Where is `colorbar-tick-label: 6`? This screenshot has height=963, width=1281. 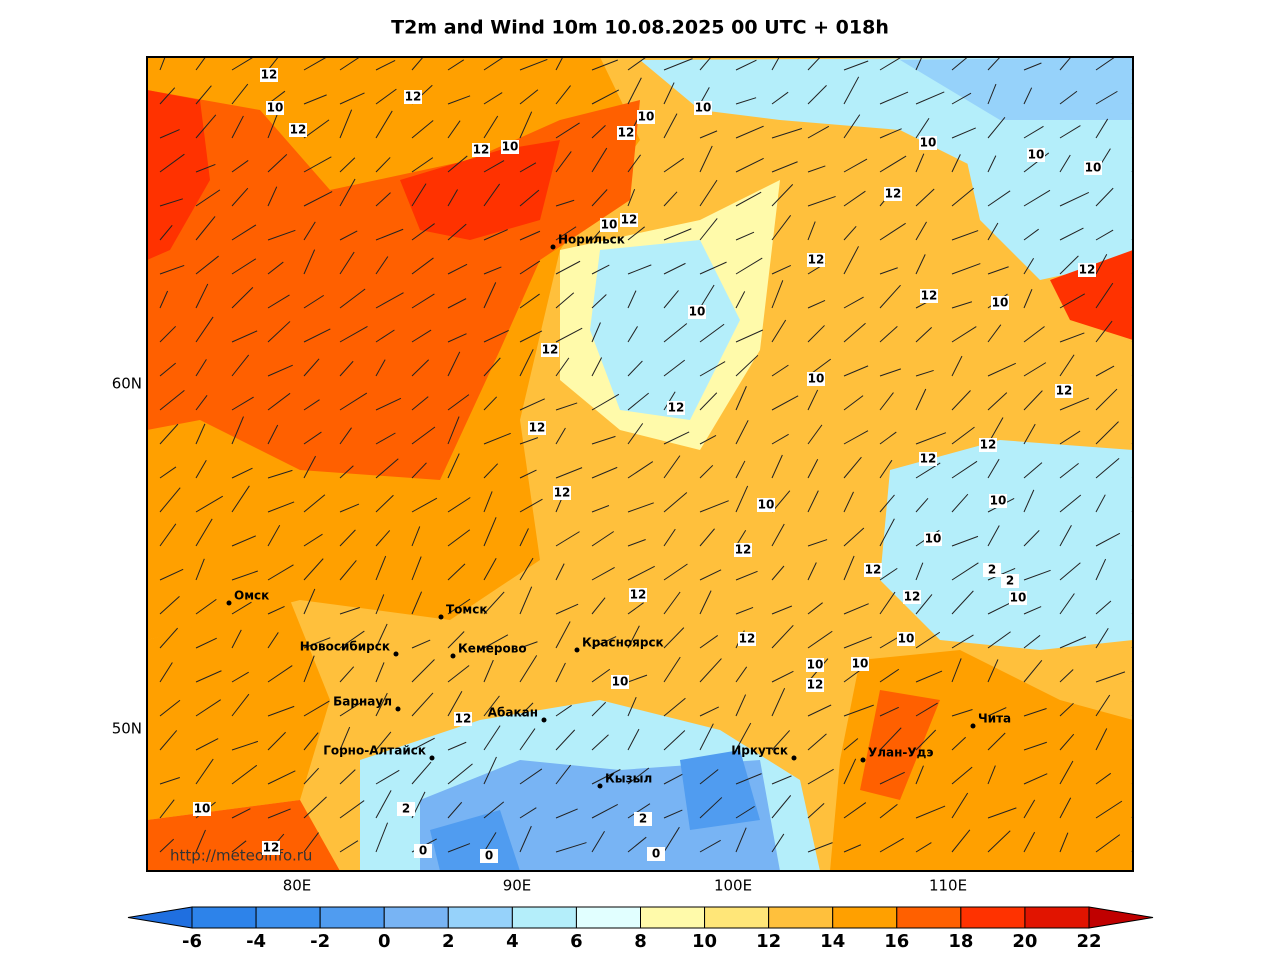 colorbar-tick-label: 6 is located at coordinates (576, 941).